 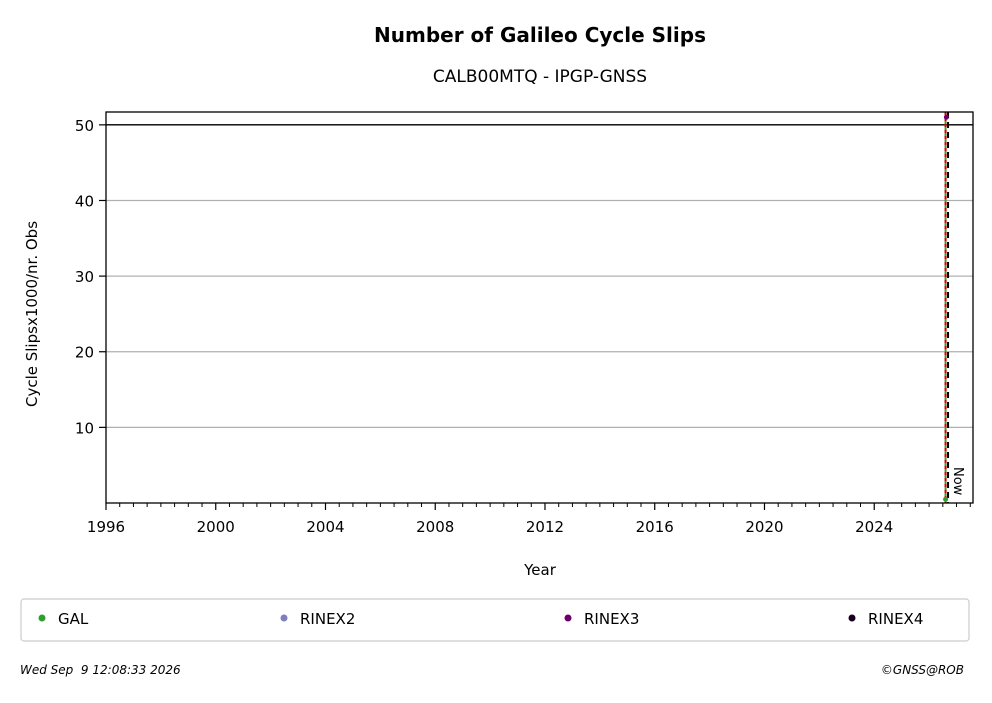 I want to click on legend: GAL RINEX2 RINEX3 RINEX4, so click(x=480, y=619).